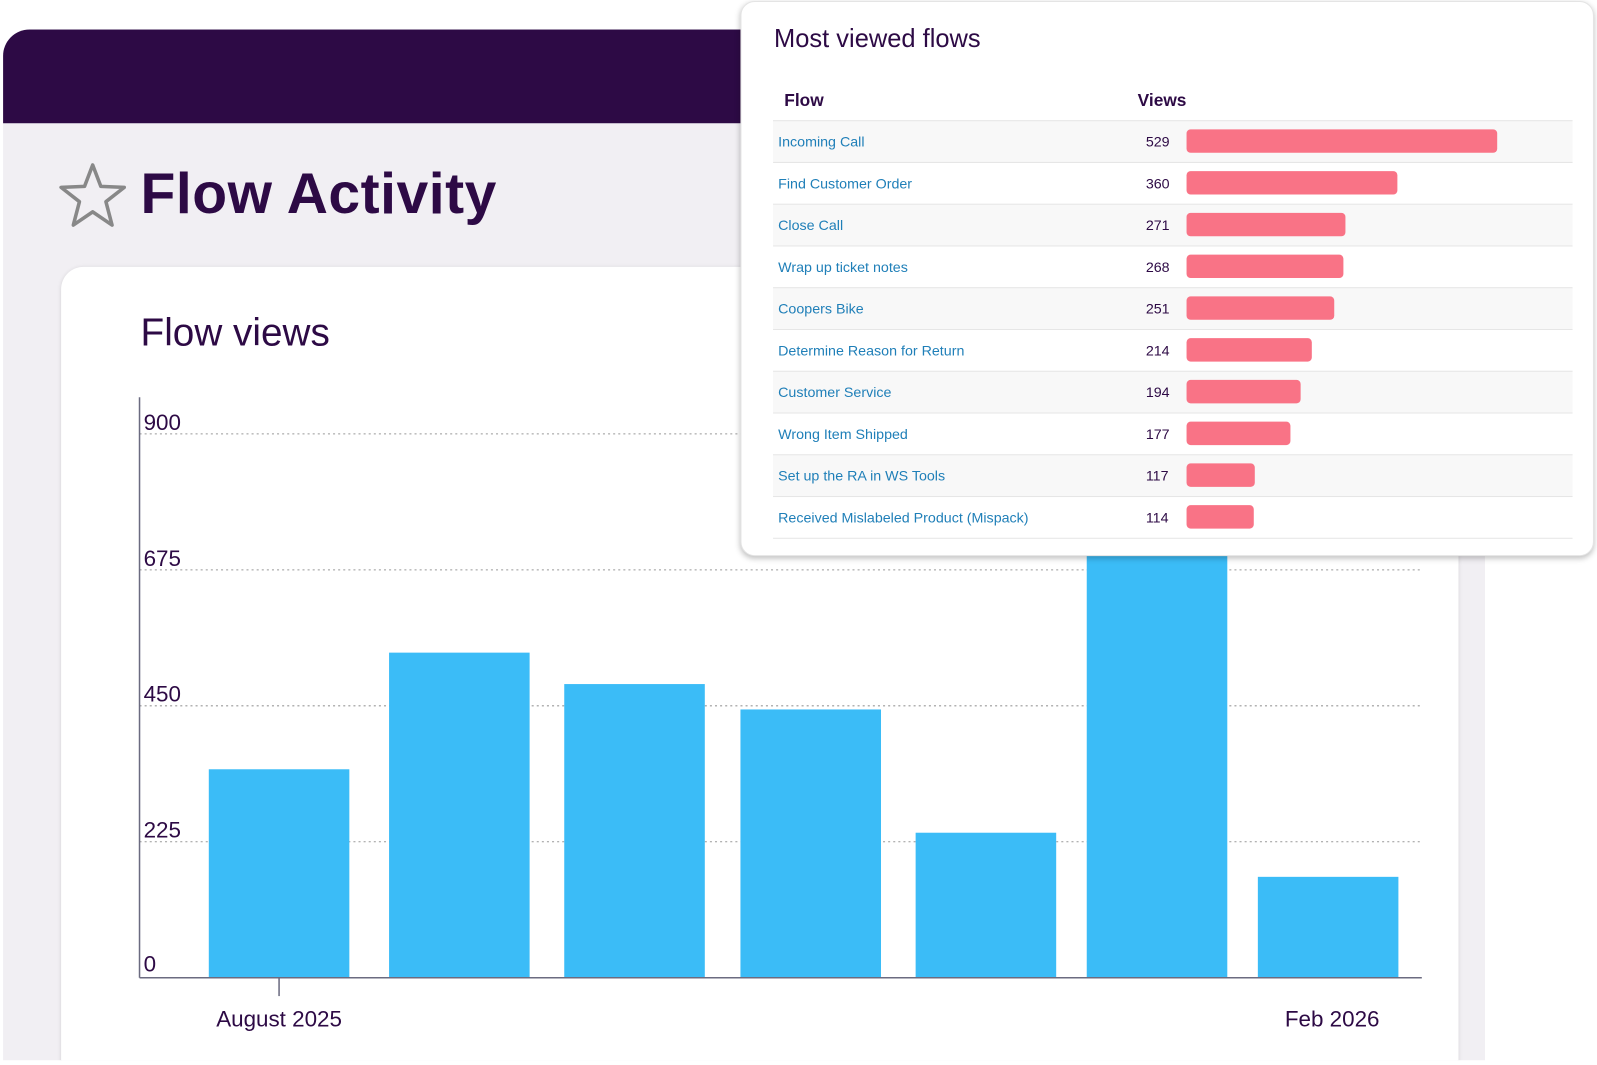  I want to click on table-row: Coopers Bike 251, so click(1173, 308).